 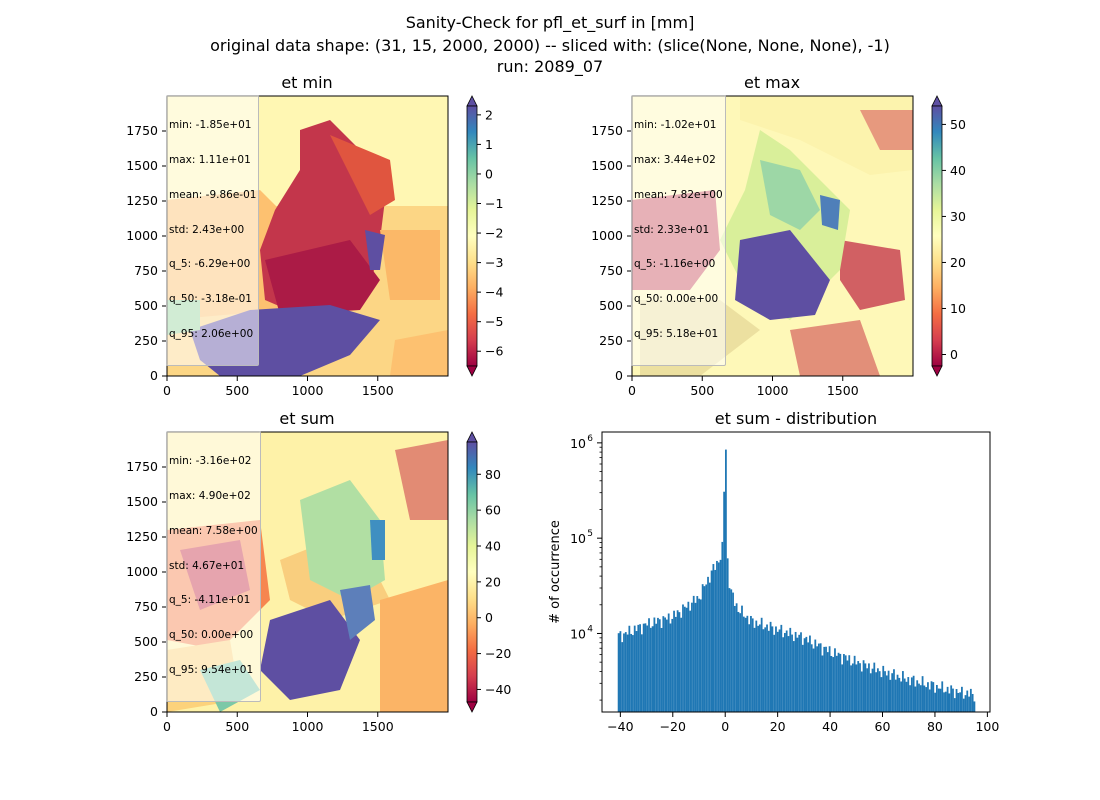 I want to click on figure-run-label: run: 2089_07, so click(x=550, y=66).